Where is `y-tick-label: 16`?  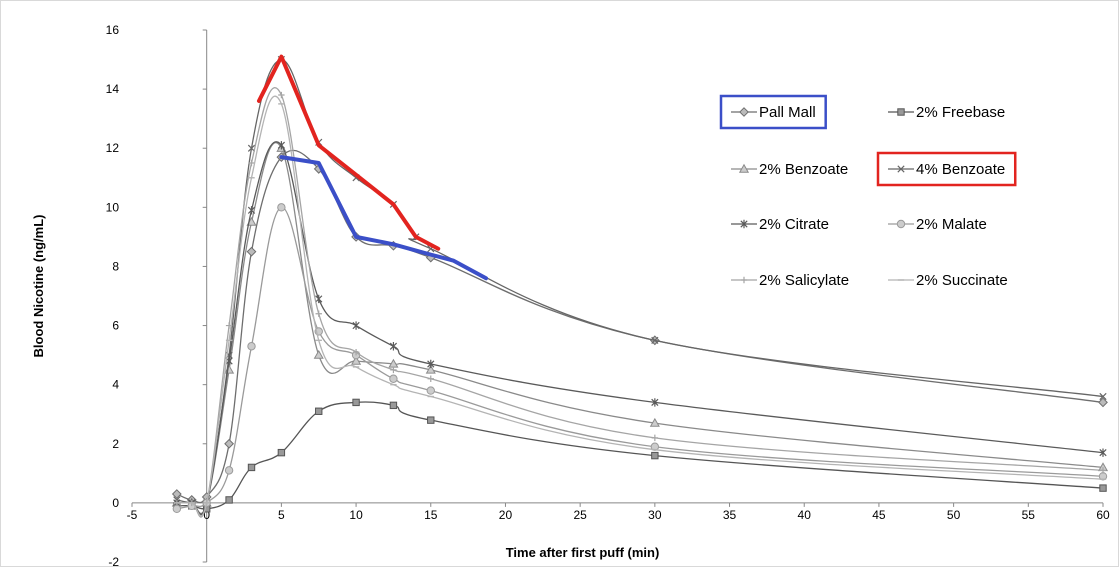 y-tick-label: 16 is located at coordinates (113, 30).